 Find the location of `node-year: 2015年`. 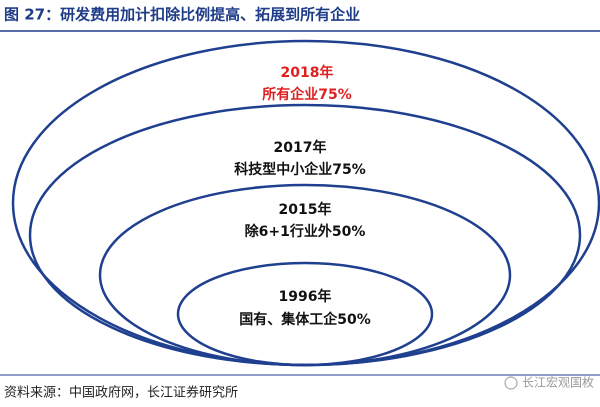

node-year: 2015年 is located at coordinates (305, 209).